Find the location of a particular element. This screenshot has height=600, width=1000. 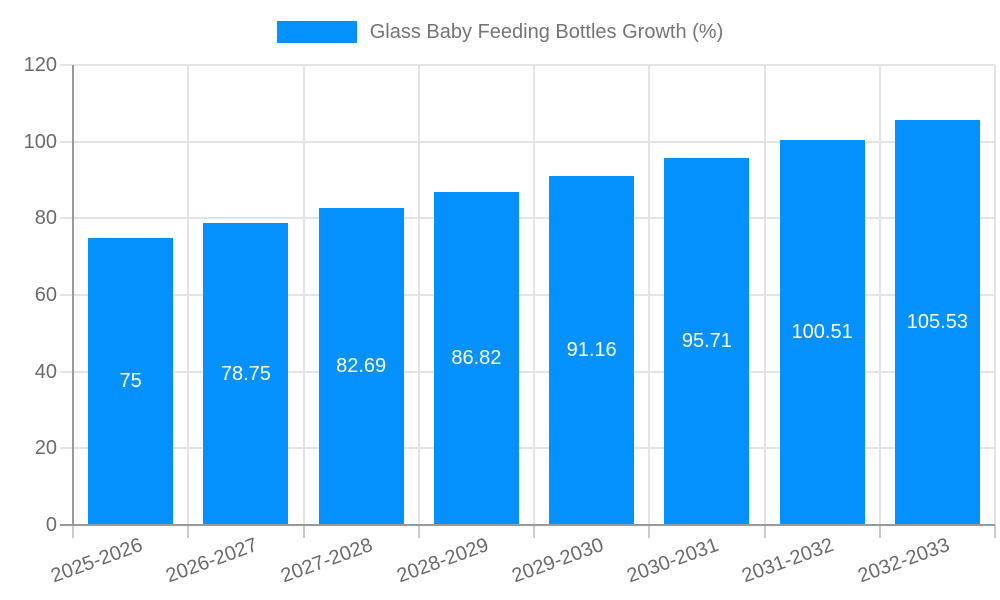

bar: 100.51 is located at coordinates (822, 332).